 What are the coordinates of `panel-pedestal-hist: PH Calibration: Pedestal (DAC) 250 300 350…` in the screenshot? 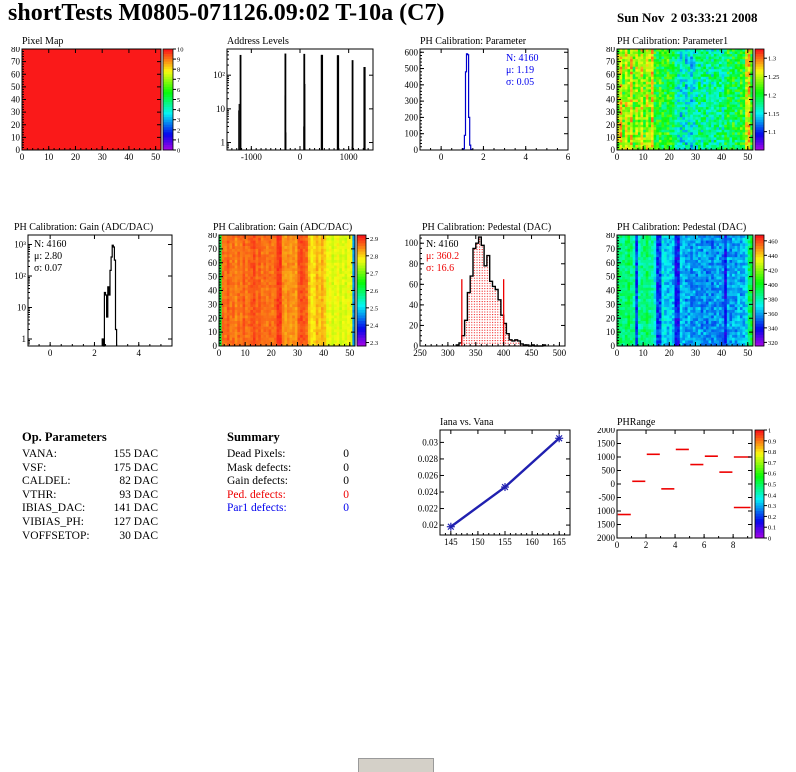 It's located at (499, 290).